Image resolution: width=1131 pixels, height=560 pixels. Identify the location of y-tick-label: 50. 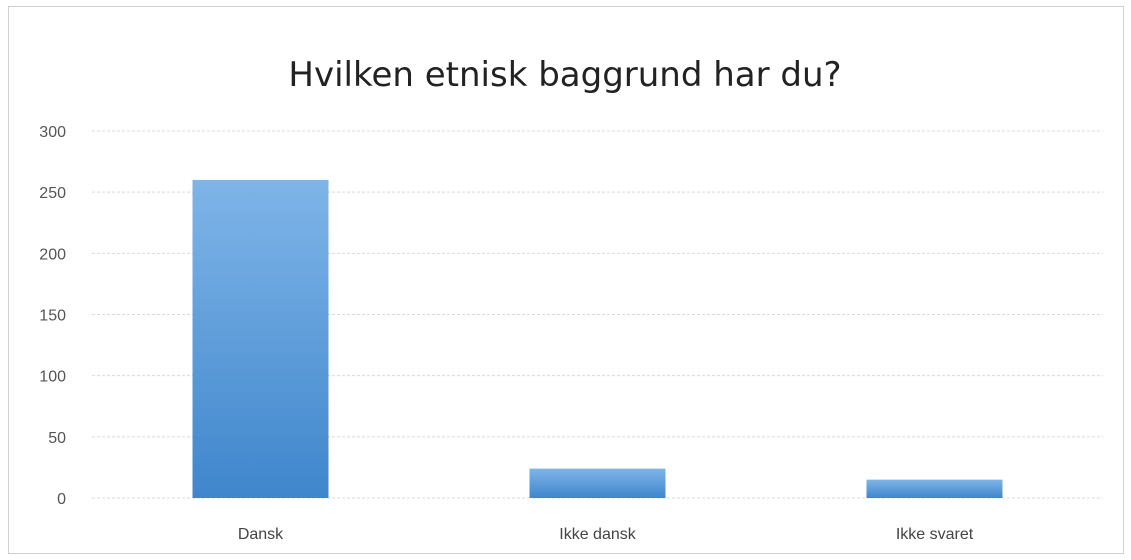
(57, 438).